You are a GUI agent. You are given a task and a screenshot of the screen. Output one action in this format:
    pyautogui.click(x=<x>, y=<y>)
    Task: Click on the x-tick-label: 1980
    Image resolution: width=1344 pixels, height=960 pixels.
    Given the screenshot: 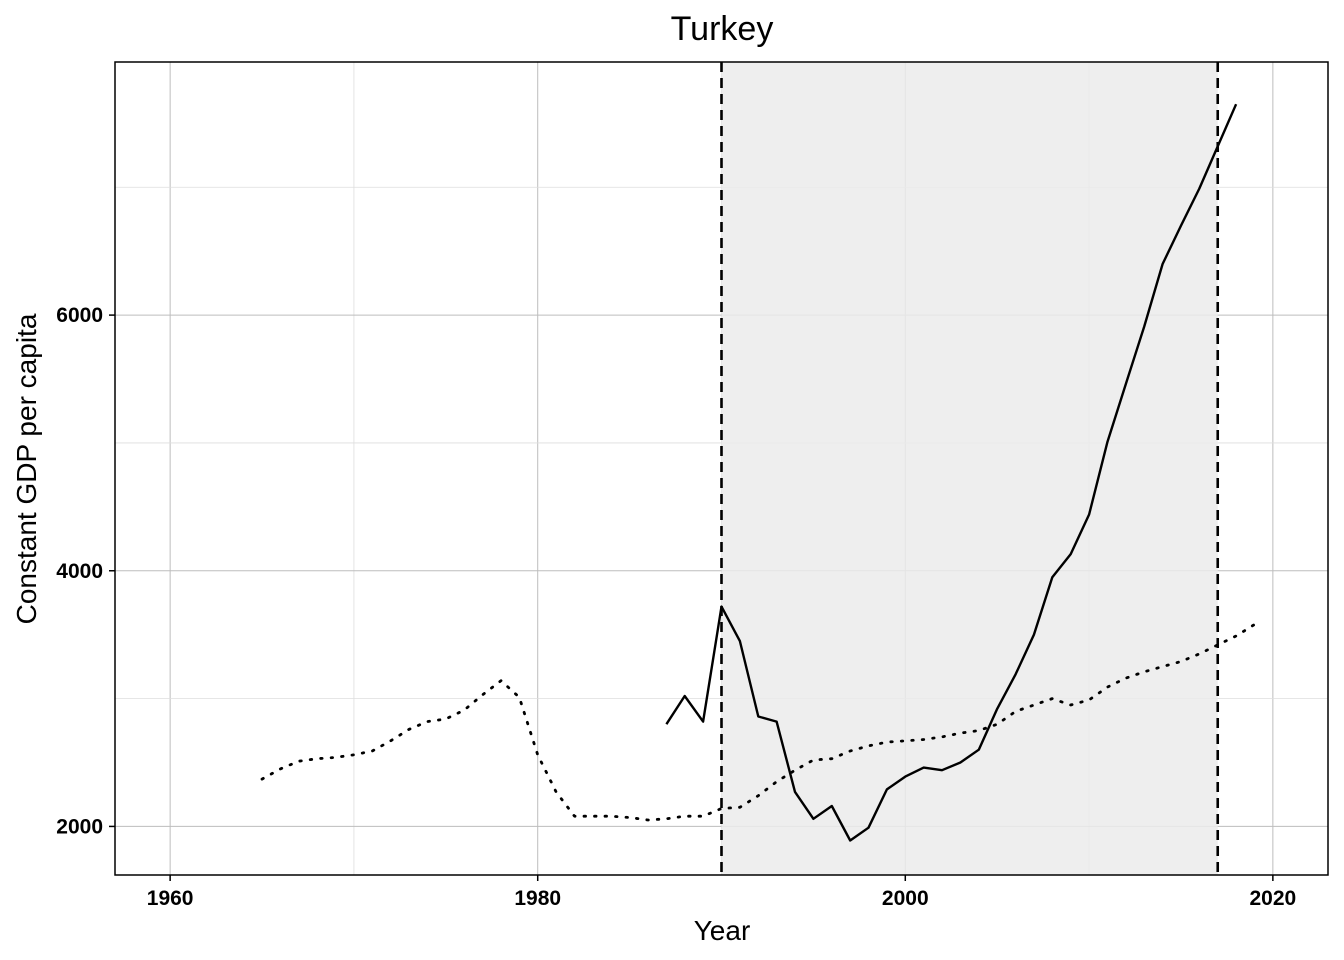 What is the action you would take?
    pyautogui.click(x=537, y=898)
    